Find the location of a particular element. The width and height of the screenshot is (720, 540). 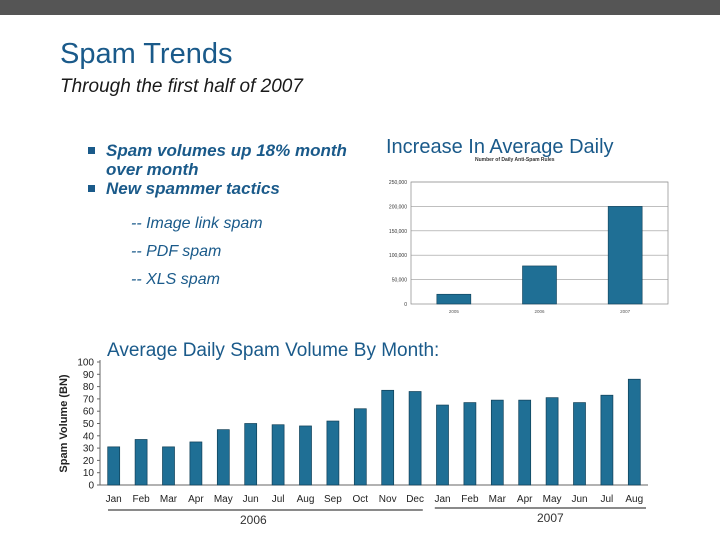

bullet-item: Spam volumes up 18% month over month is located at coordinates (223, 160).